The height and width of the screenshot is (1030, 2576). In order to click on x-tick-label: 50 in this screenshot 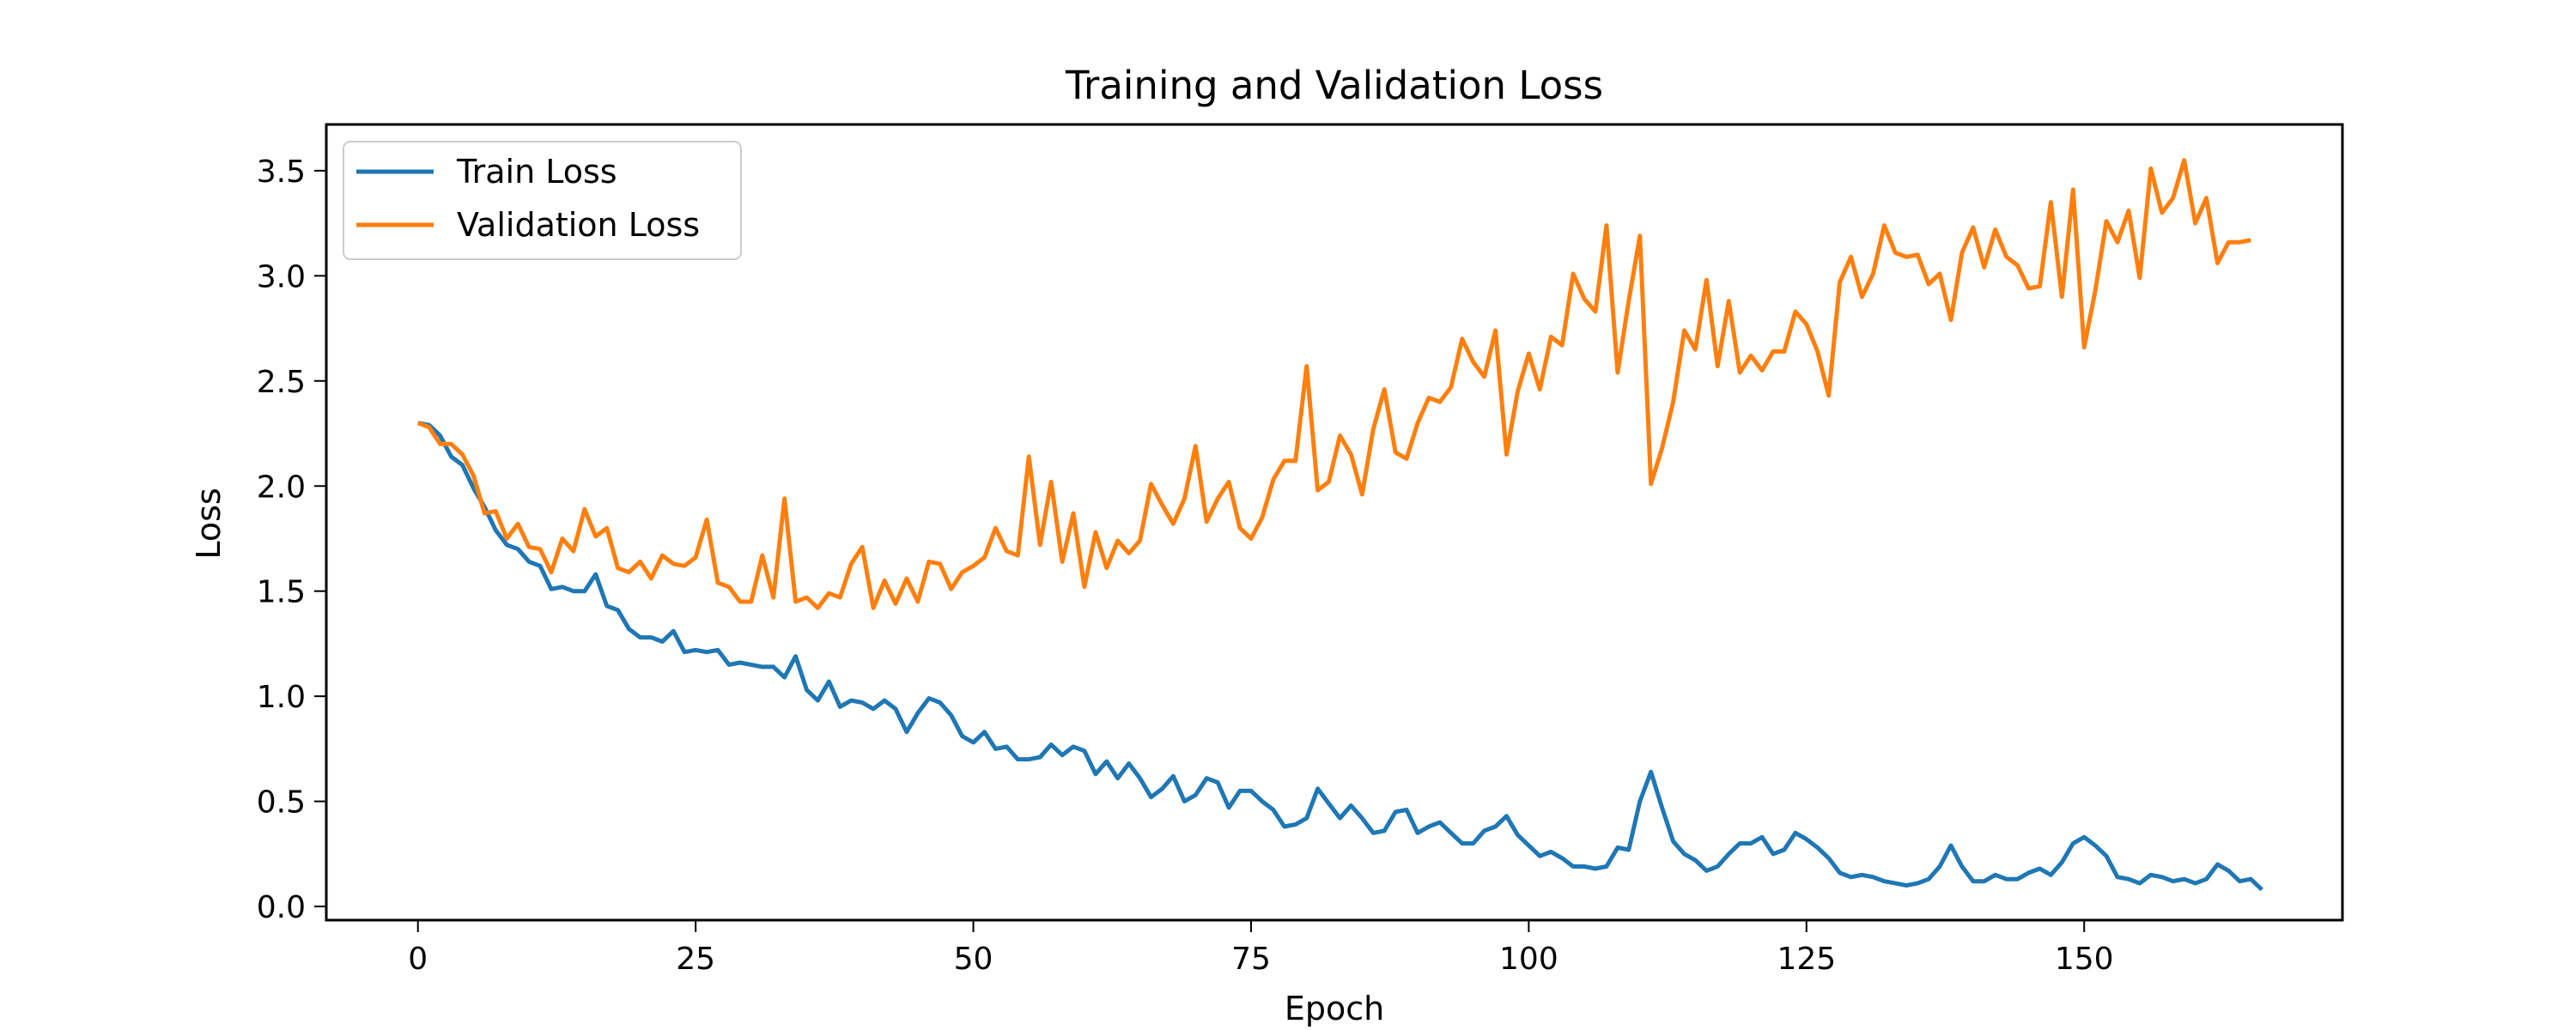, I will do `click(973, 959)`.